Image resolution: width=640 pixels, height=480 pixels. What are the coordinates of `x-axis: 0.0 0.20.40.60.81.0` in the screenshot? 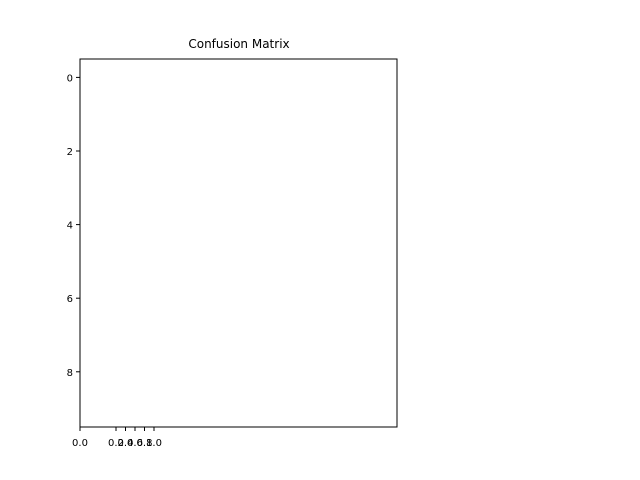 It's located at (117, 438).